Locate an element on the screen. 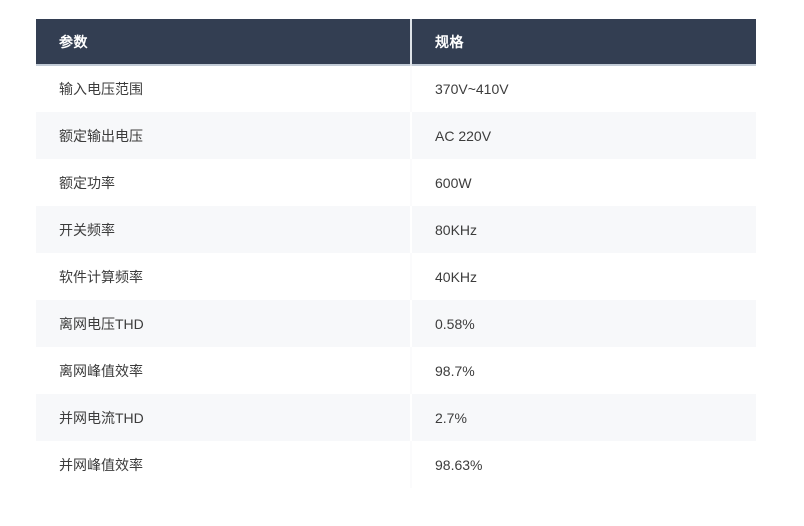  column-header-spec: 规格 is located at coordinates (583, 42).